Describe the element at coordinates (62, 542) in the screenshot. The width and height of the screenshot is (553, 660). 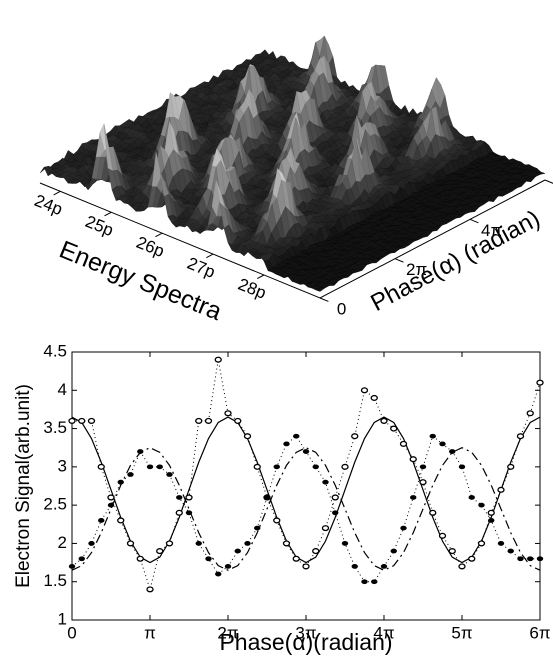
I see `y-tick-label: 2` at that location.